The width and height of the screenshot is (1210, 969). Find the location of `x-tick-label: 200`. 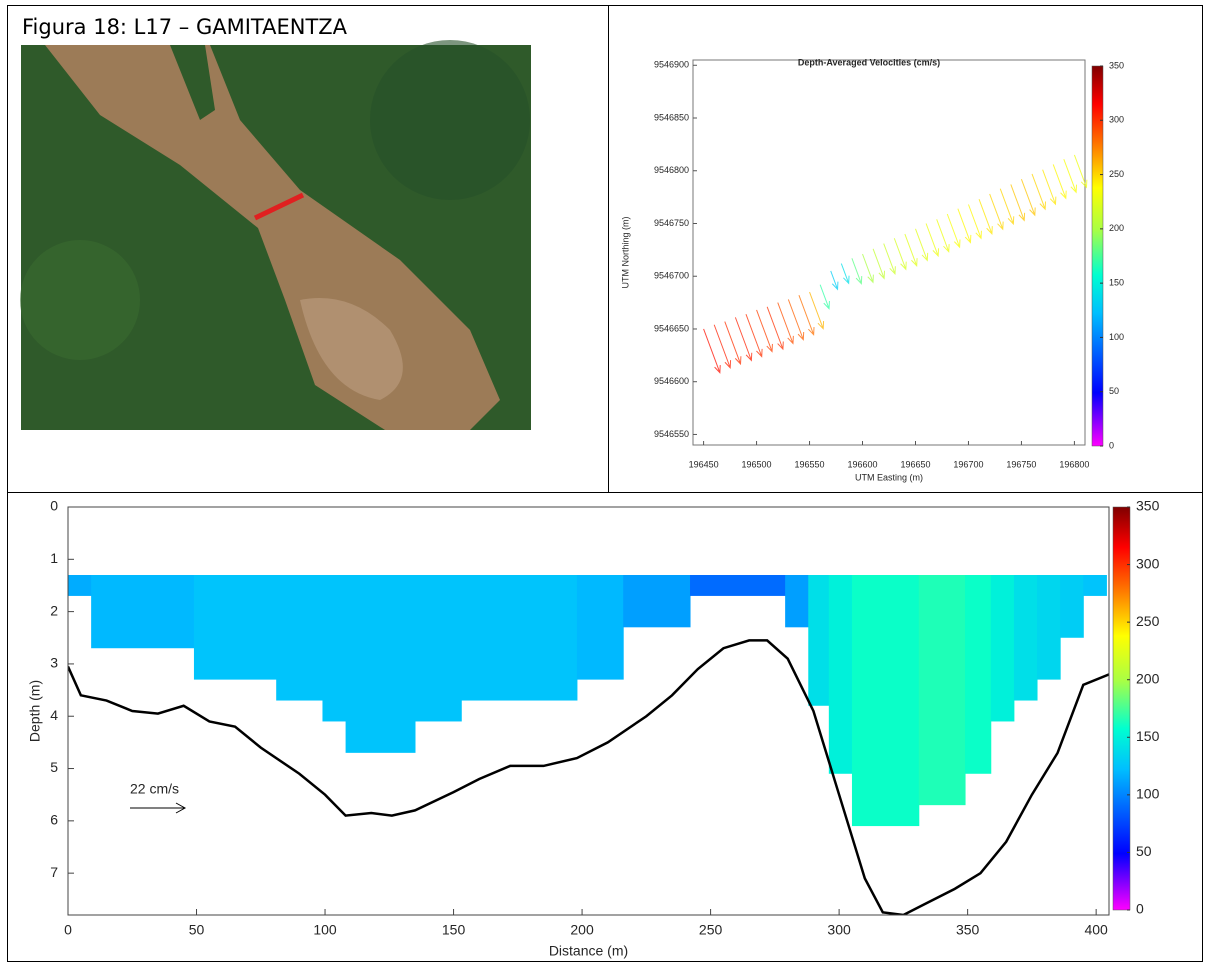

x-tick-label: 200 is located at coordinates (582, 930).